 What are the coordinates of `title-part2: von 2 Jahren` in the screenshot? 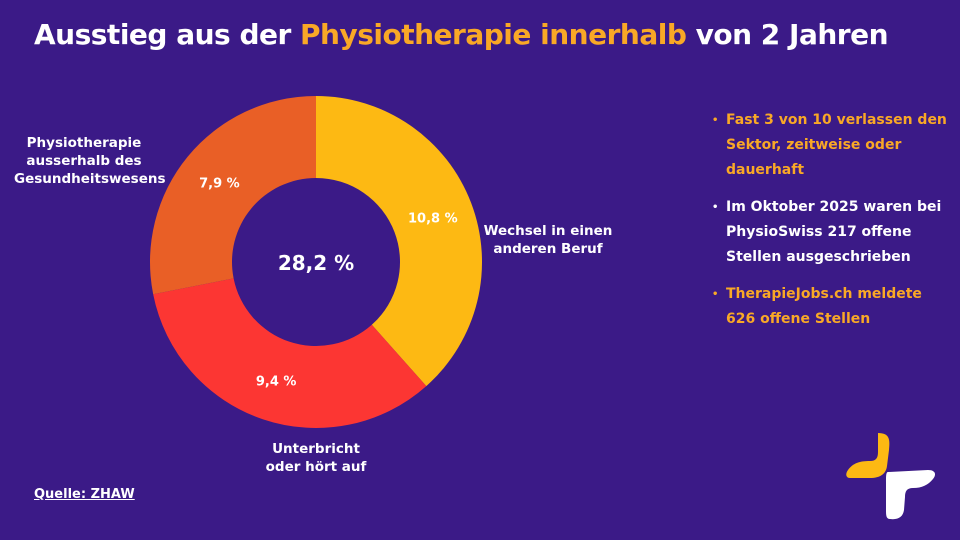 It's located at (787, 34).